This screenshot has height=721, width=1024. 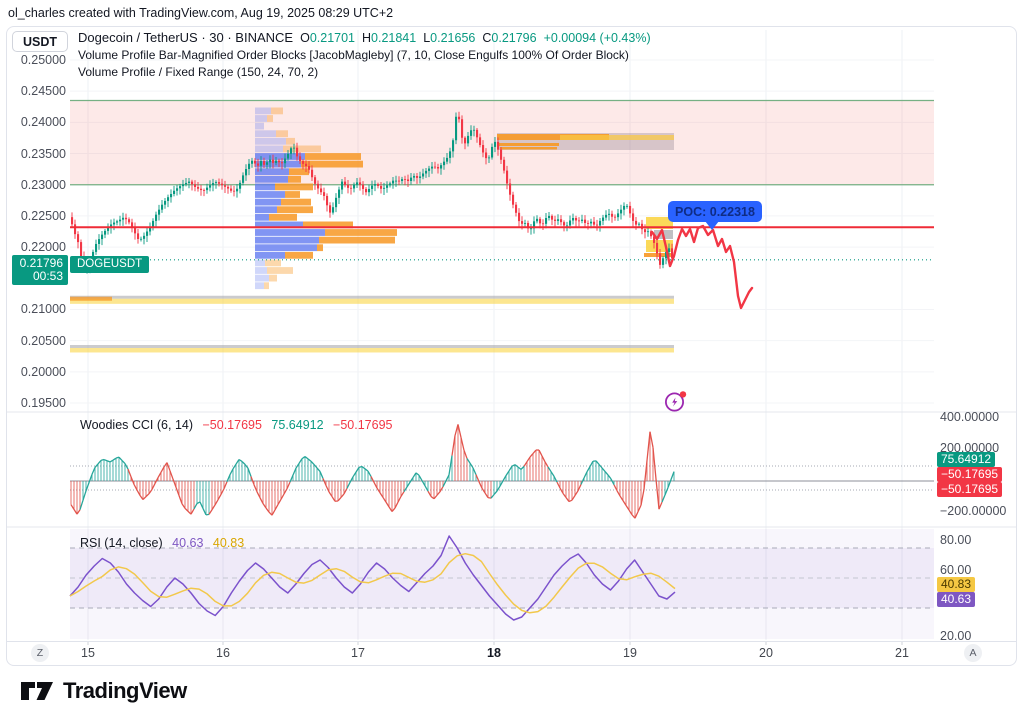 What do you see at coordinates (43, 309) in the screenshot?
I see `price-axis-label: 0.21000` at bounding box center [43, 309].